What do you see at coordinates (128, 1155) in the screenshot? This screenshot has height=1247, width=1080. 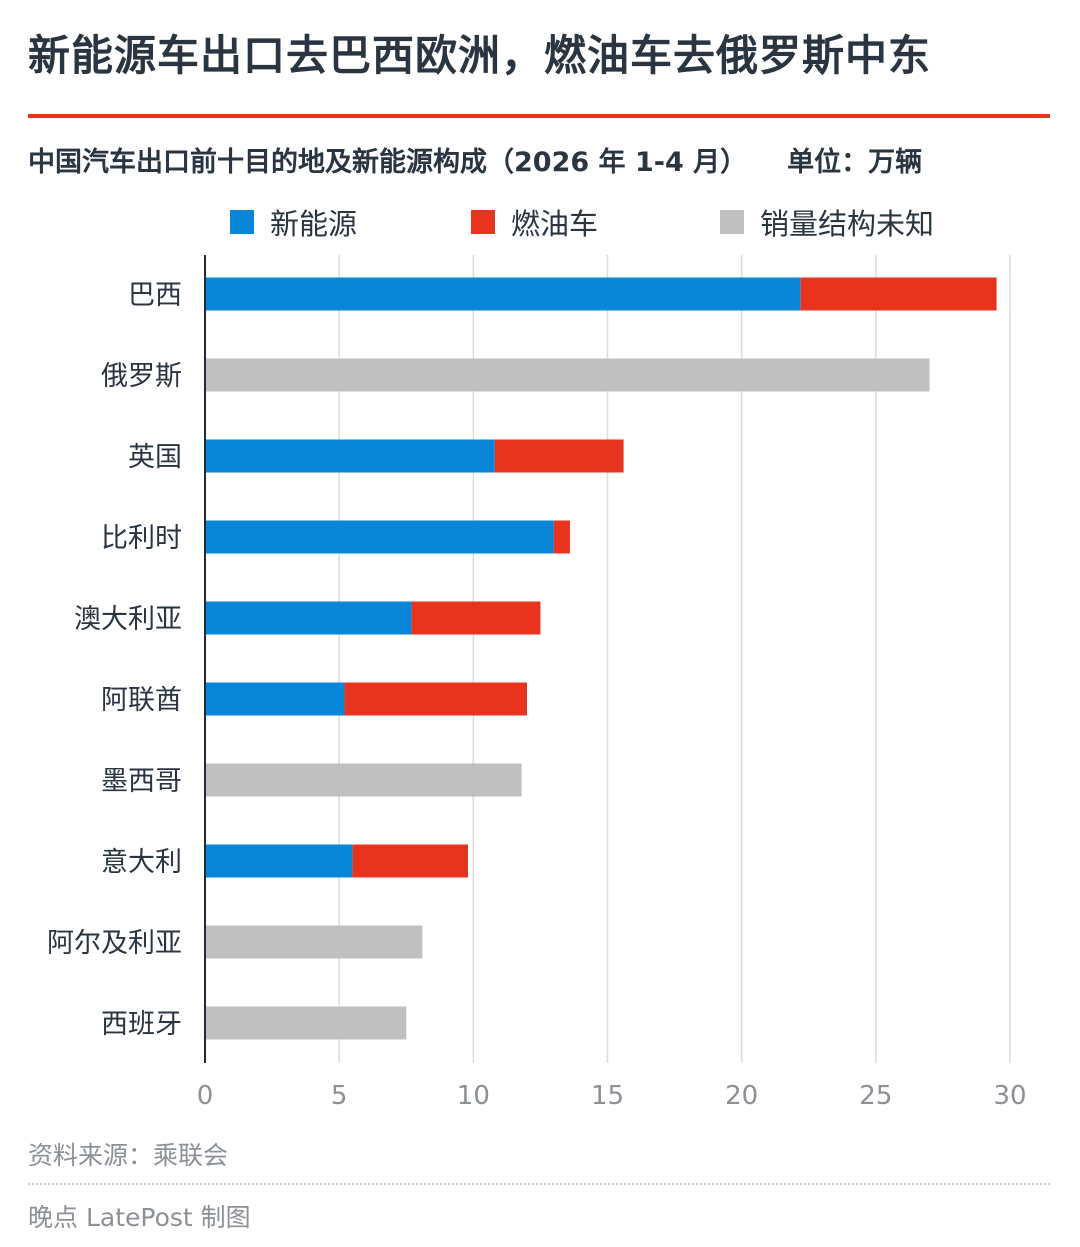 I see `source-note: 资料来源：乘联会` at bounding box center [128, 1155].